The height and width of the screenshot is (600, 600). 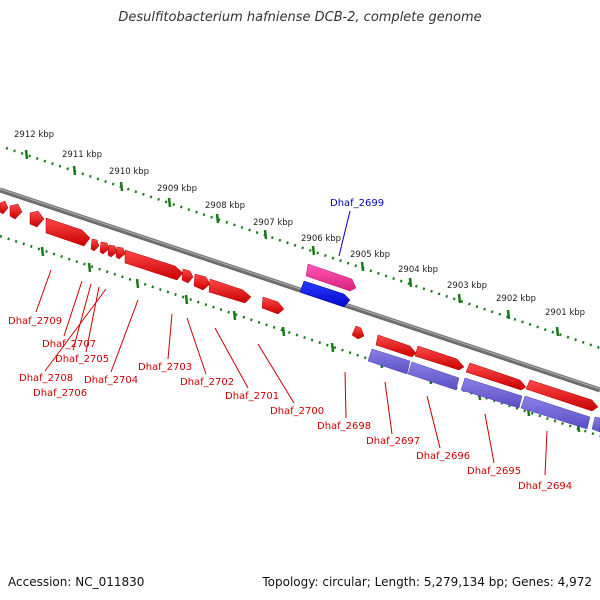 What do you see at coordinates (467, 286) in the screenshot?
I see `scale-label: 2903 kbp` at bounding box center [467, 286].